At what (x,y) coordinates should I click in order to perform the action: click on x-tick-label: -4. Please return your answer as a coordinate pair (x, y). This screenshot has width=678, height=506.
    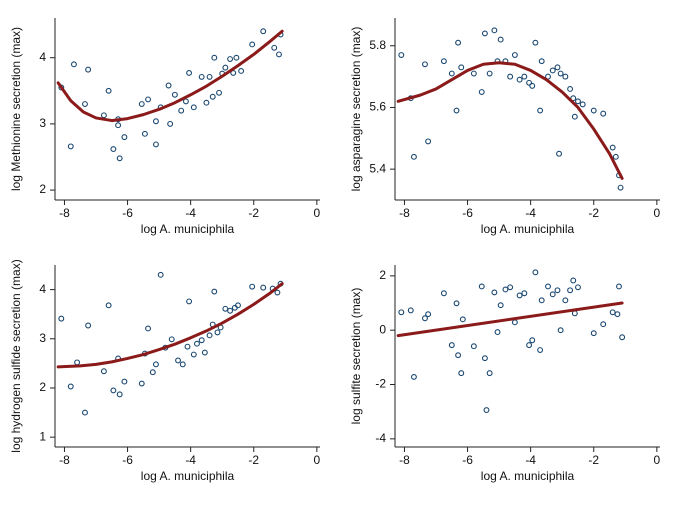
    Looking at the image, I should click on (530, 460).